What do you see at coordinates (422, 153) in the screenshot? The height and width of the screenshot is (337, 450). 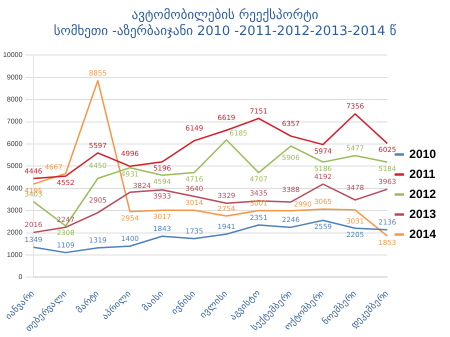 I see `legend-label: 2010` at bounding box center [422, 153].